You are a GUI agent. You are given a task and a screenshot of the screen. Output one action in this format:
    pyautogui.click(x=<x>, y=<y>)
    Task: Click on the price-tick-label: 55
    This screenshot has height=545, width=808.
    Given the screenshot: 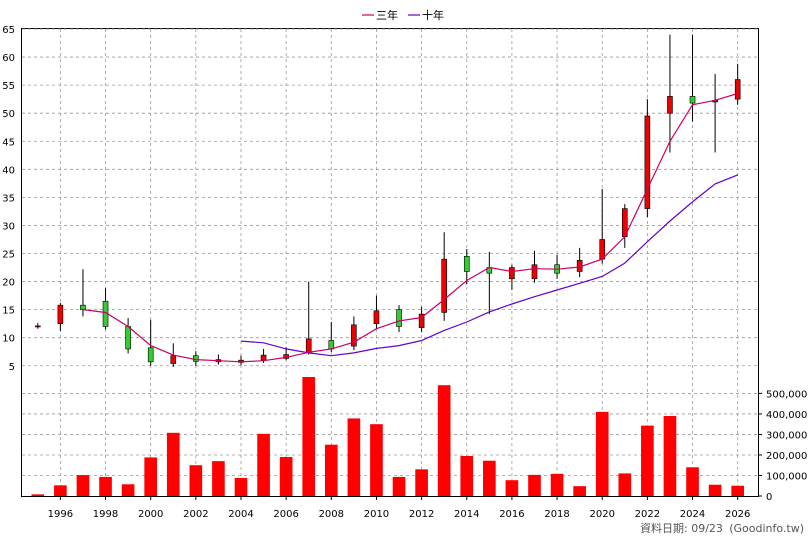 What is the action you would take?
    pyautogui.click(x=8, y=86)
    